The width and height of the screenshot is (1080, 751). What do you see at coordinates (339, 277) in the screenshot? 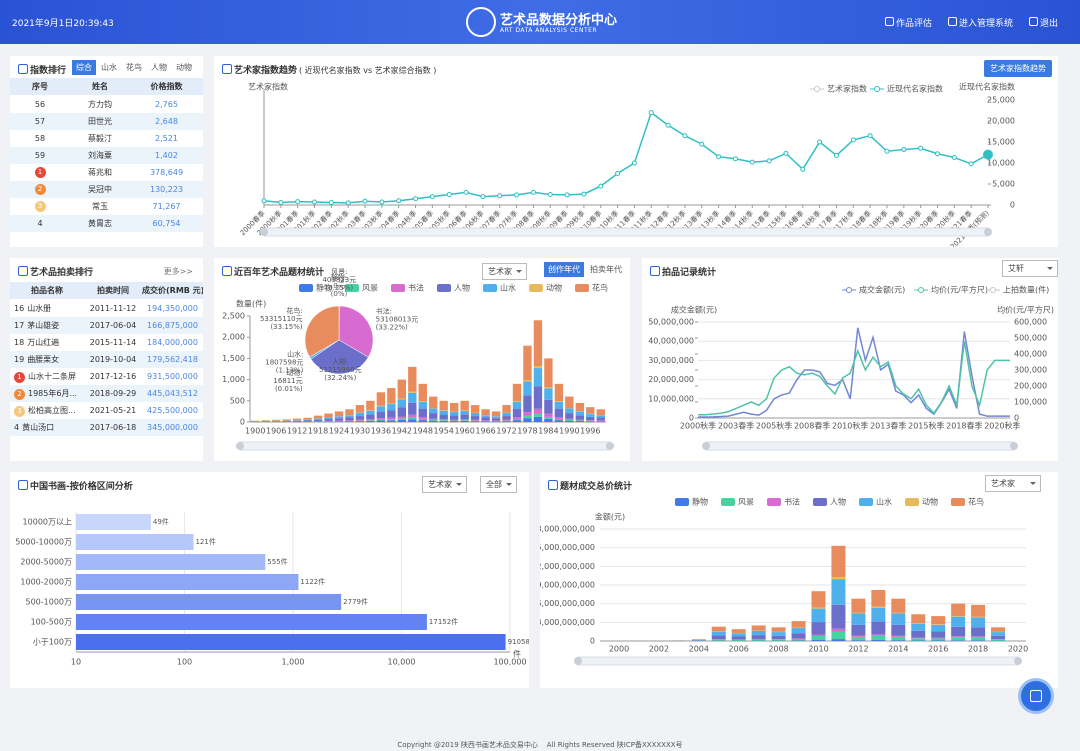
I see `pie-label: 静物:` at bounding box center [339, 277].